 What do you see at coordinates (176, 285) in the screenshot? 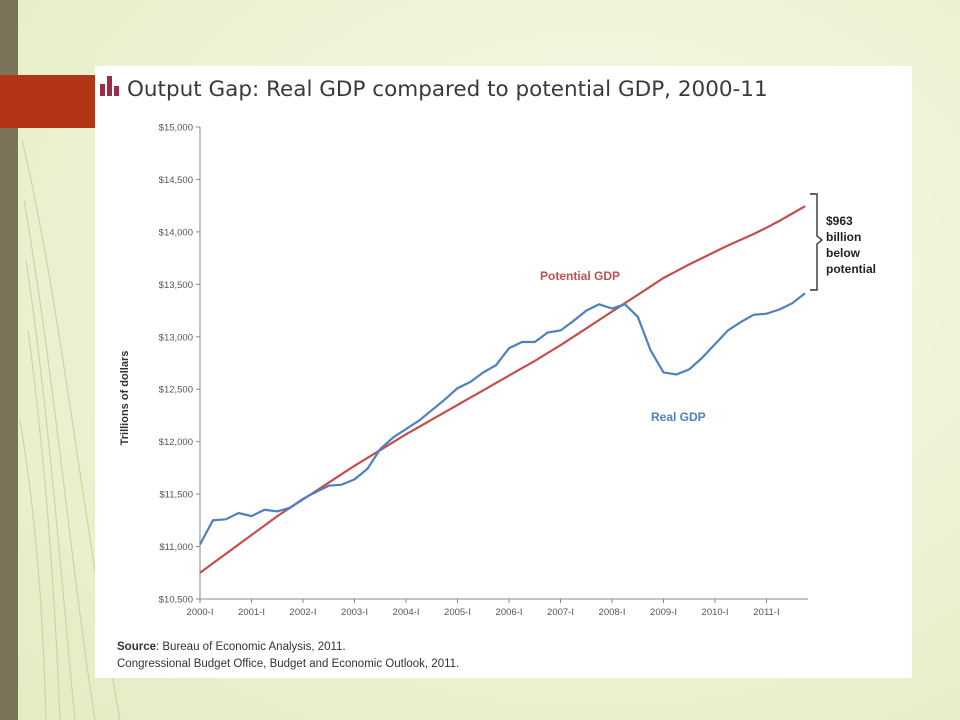
I see `y-tick-label: $13,500` at bounding box center [176, 285].